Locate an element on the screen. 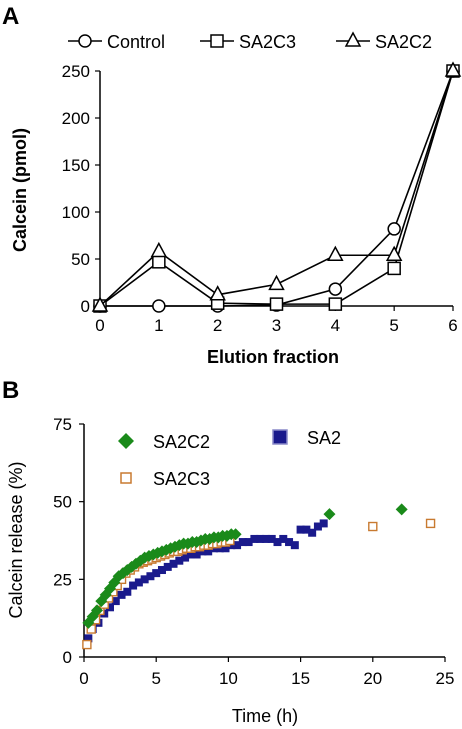 The height and width of the screenshot is (729, 462). panel-b-x-tick-label: 25 is located at coordinates (445, 678).